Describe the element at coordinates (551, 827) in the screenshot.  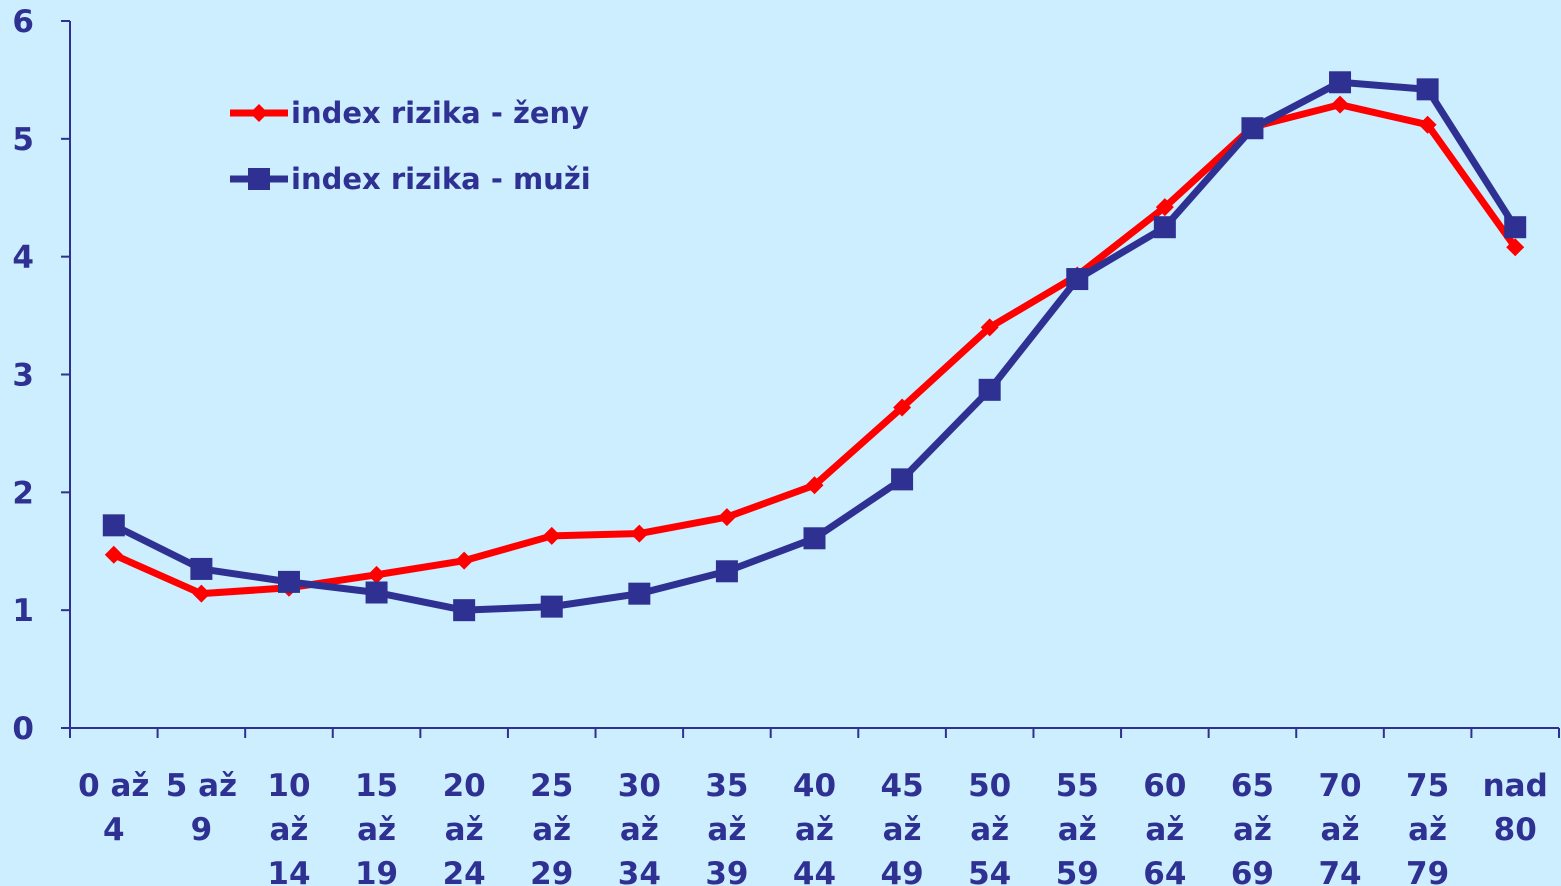
I see `x-tick-label: 25 až 29` at that location.